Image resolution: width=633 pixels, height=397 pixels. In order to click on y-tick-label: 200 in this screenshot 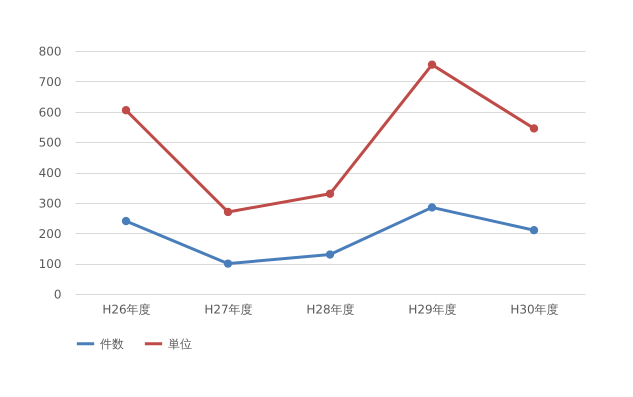, I will do `click(50, 233)`.